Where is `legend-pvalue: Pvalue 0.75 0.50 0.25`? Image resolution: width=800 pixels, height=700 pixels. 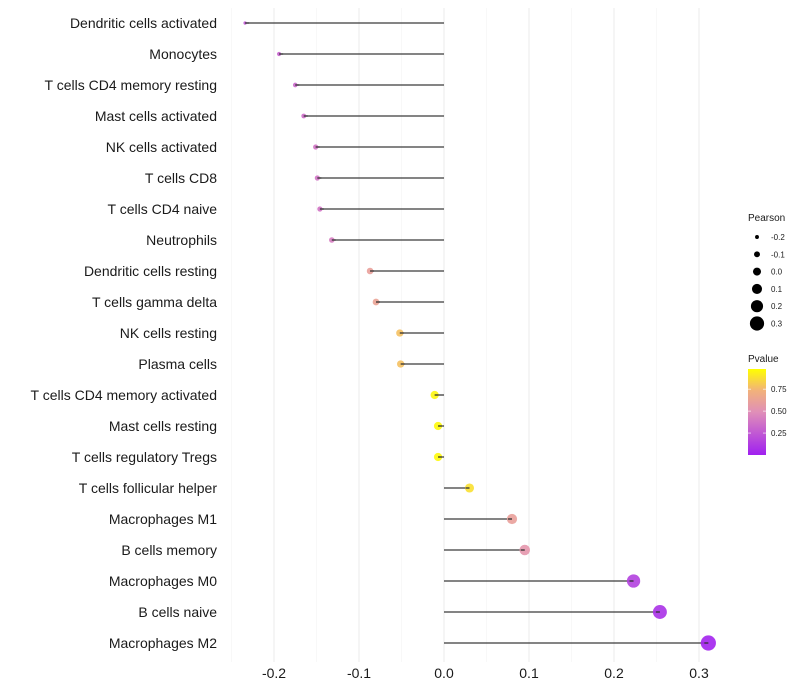
legend-pvalue: Pvalue 0.75 0.50 0.25 is located at coordinates (767, 404).